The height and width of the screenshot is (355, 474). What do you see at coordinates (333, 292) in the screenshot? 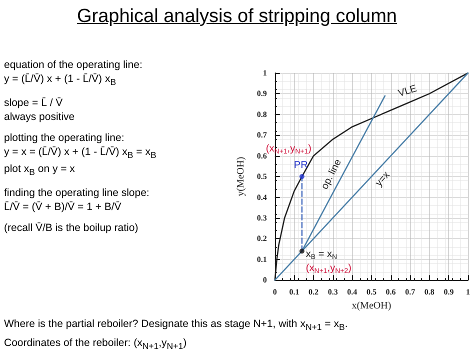
I see `x-tick-label: 0.3` at bounding box center [333, 292].